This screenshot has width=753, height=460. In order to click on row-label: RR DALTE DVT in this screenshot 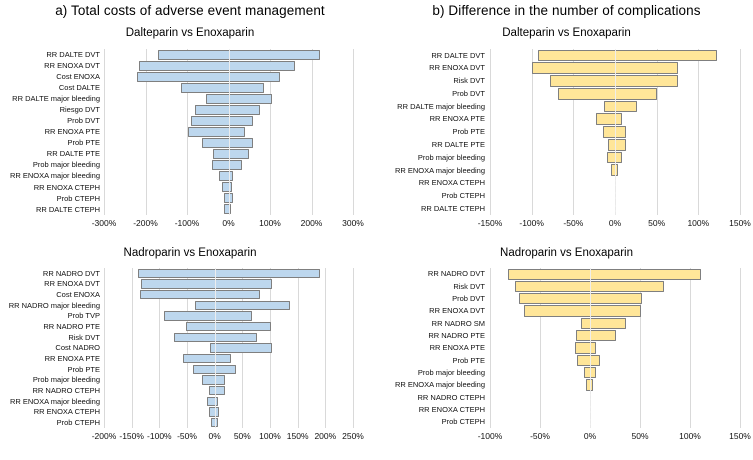, I will do `click(458, 55)`.